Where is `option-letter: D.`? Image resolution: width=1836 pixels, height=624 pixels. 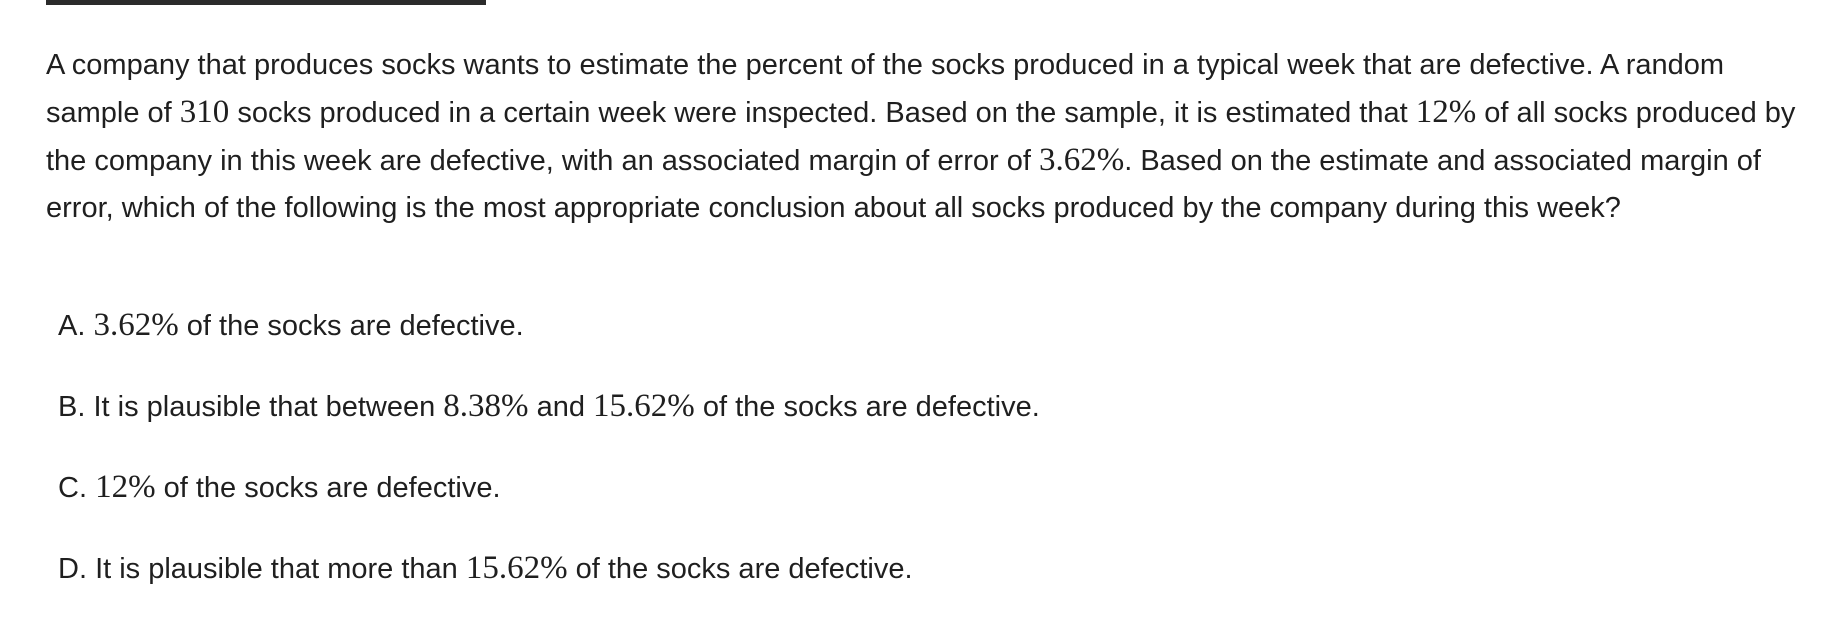
option-letter: D. is located at coordinates (72, 569).